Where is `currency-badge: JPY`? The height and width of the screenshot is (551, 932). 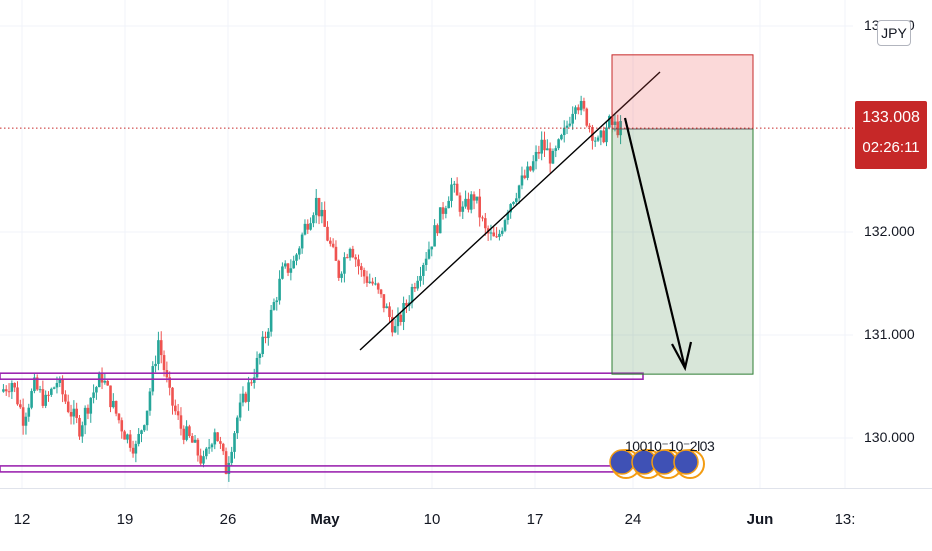
currency-badge: JPY is located at coordinates (894, 33).